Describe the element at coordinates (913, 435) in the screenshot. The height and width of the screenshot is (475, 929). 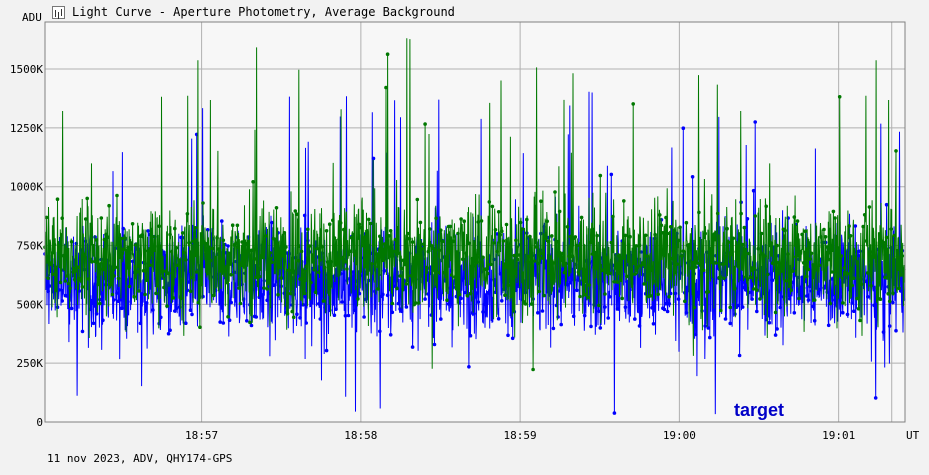
I see `x-axis-unit-label: UT` at that location.